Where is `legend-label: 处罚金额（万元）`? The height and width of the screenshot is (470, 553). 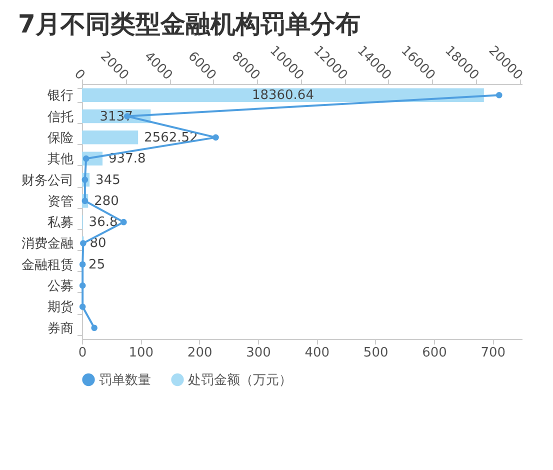 legend-label: 处罚金额（万元） is located at coordinates (240, 380).